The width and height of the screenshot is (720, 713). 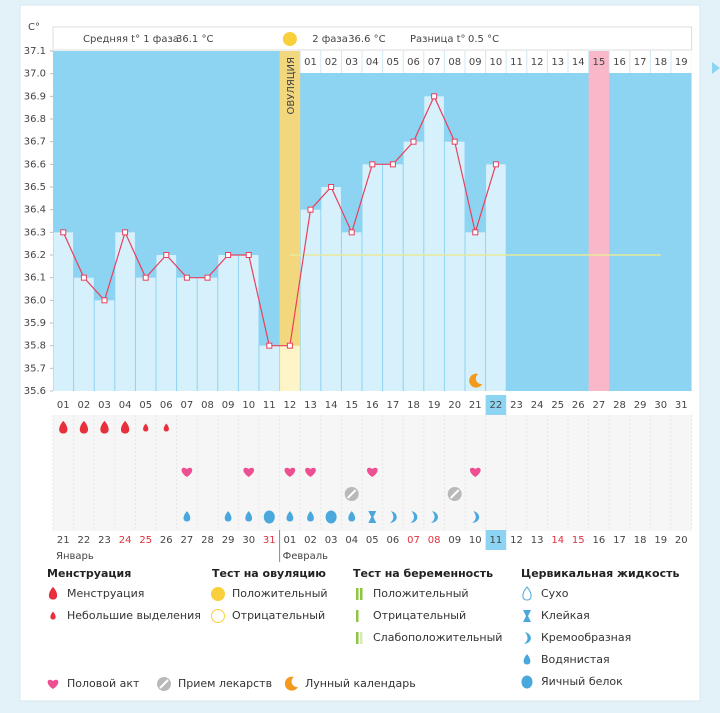 I want to click on phase2-day: 05, so click(x=393, y=62).